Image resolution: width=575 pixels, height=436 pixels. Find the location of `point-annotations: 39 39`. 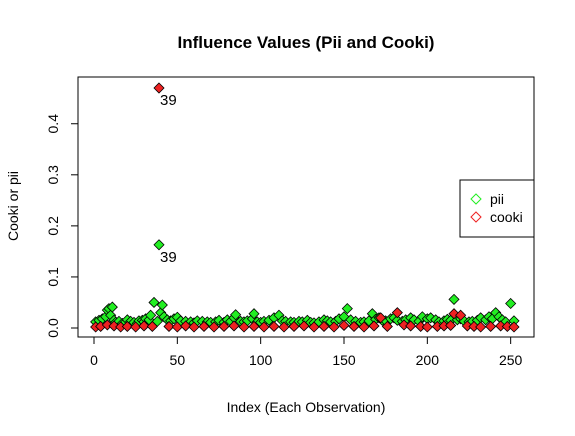

point-annotations: 39 39 is located at coordinates (168, 179).